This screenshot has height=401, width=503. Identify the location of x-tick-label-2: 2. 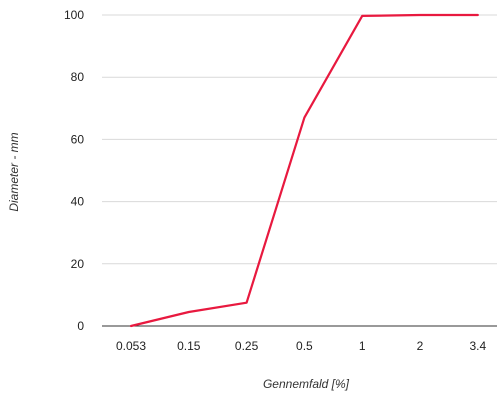
(420, 346).